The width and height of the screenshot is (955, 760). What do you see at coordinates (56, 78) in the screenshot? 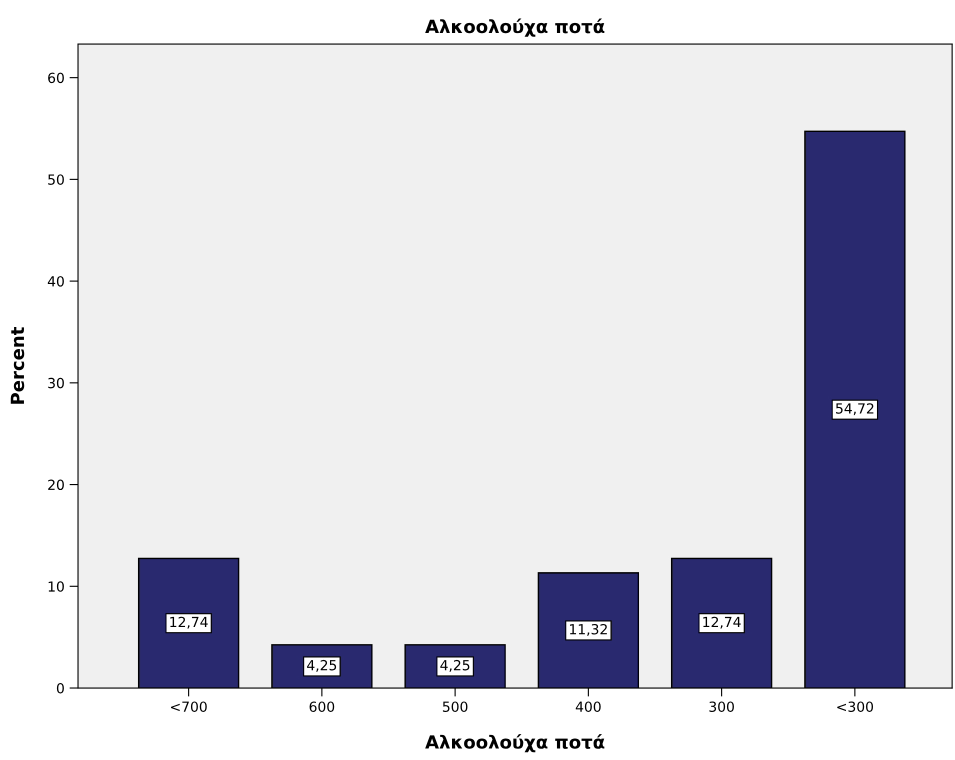
I see `y-tick-label: 60` at bounding box center [56, 78].